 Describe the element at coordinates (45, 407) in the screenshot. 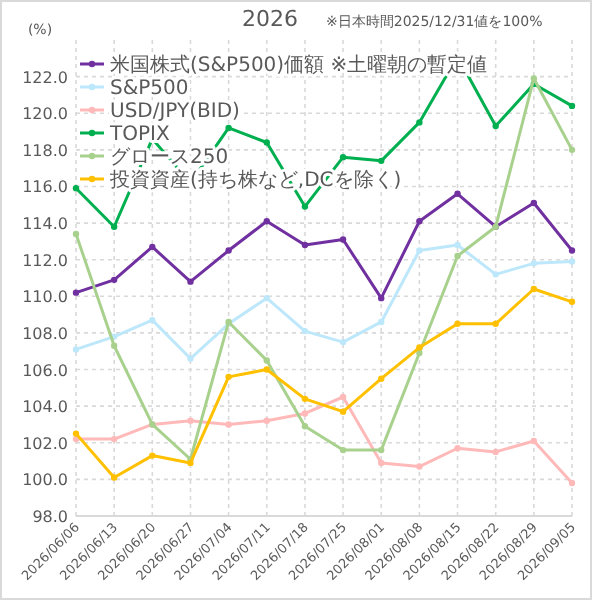

I see `y-tick-label: 104.0` at that location.